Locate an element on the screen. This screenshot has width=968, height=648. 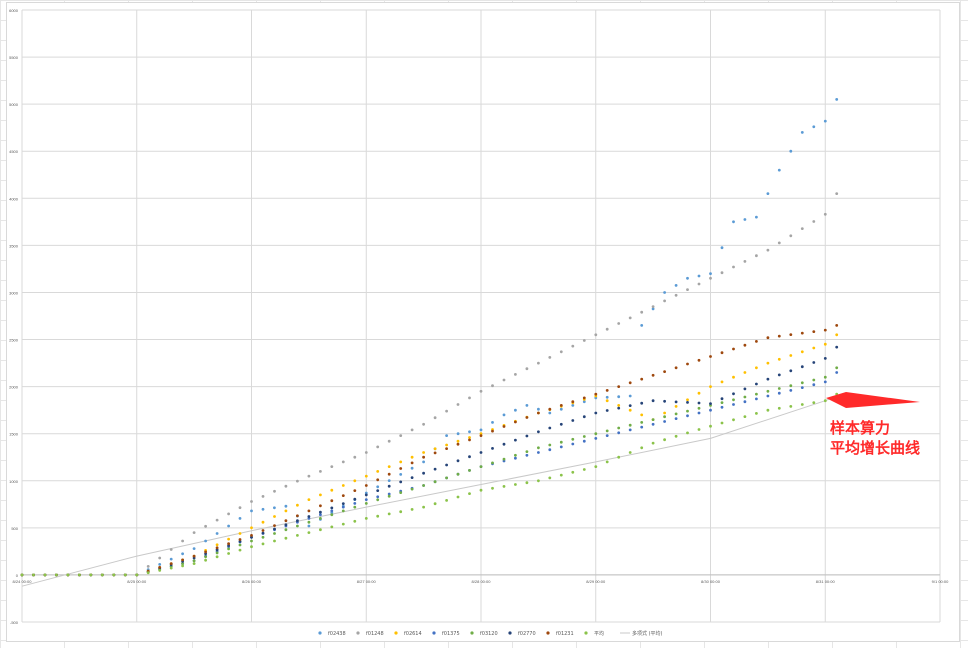
legend-label: f03120 is located at coordinates (489, 634).